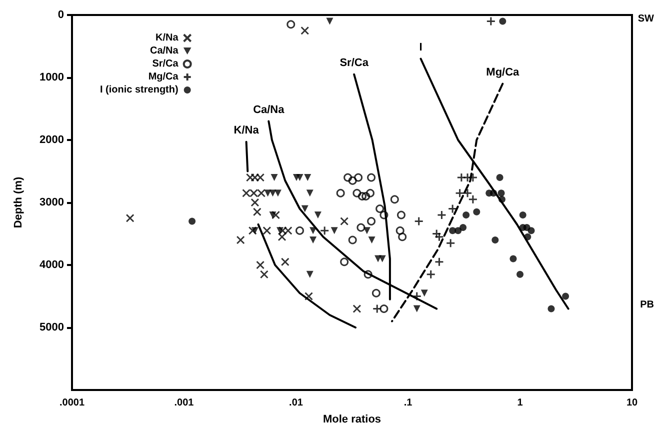  Describe the element at coordinates (520, 403) in the screenshot. I see `x-tick-label: 1` at that location.